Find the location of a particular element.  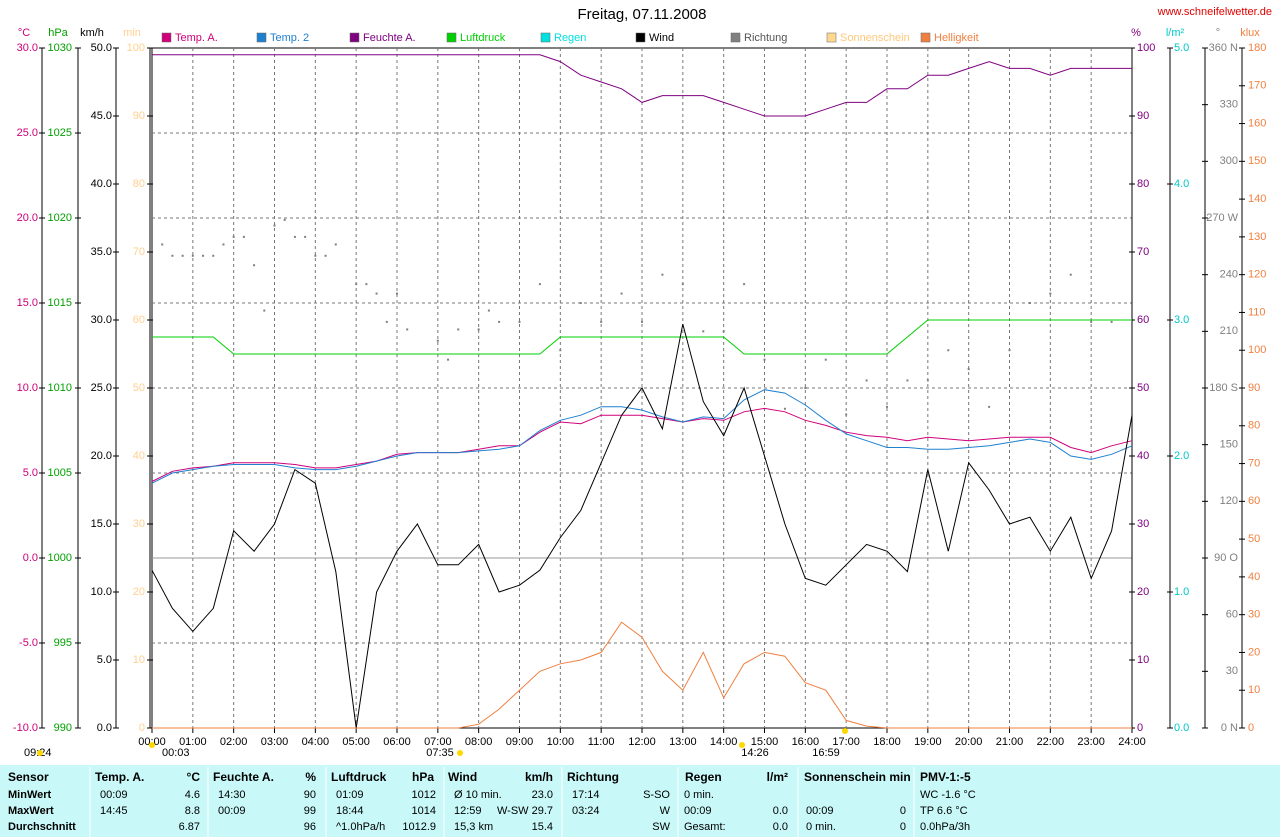

axis-unit: min is located at coordinates (132, 33).